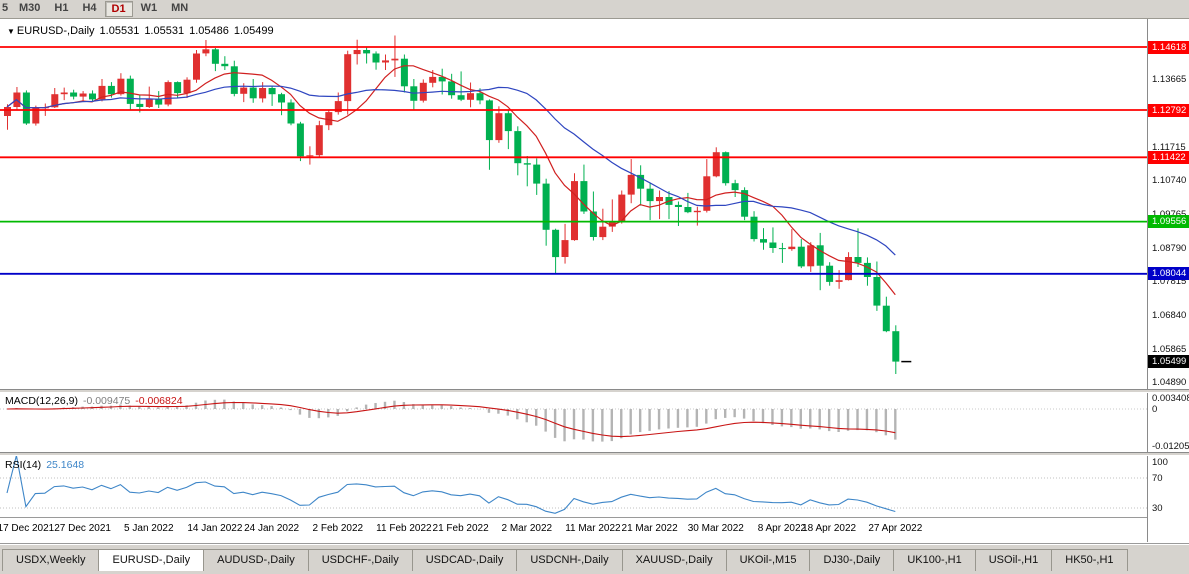 The image size is (1189, 574). What do you see at coordinates (451, 419) in the screenshot?
I see `macd-signal-line` at bounding box center [451, 419].